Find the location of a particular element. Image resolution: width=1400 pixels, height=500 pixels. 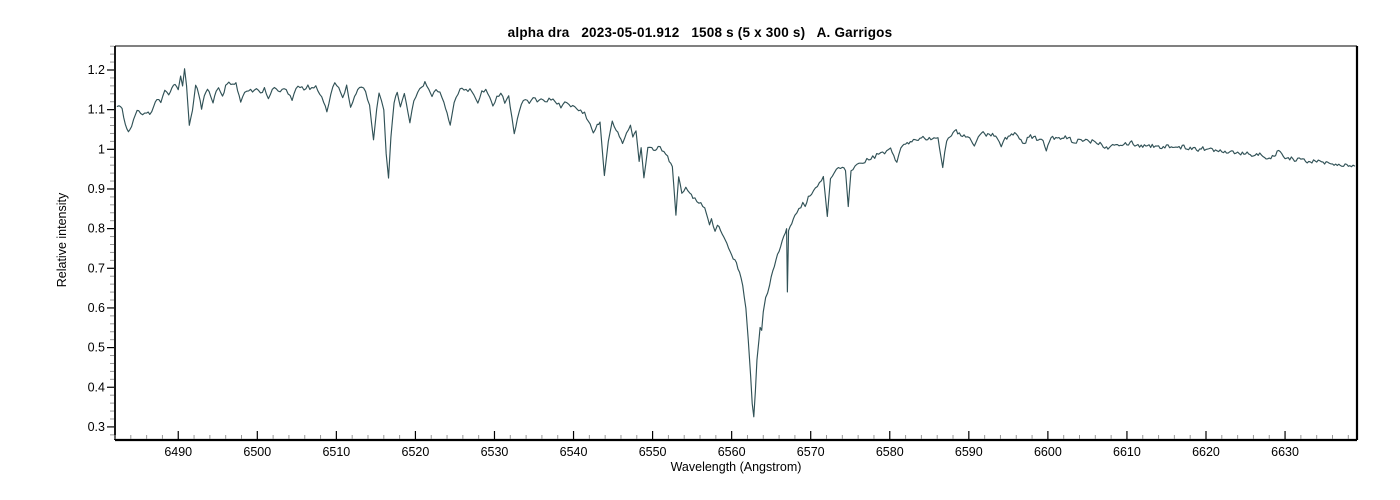

x-tick-label: 6590 is located at coordinates (969, 452).